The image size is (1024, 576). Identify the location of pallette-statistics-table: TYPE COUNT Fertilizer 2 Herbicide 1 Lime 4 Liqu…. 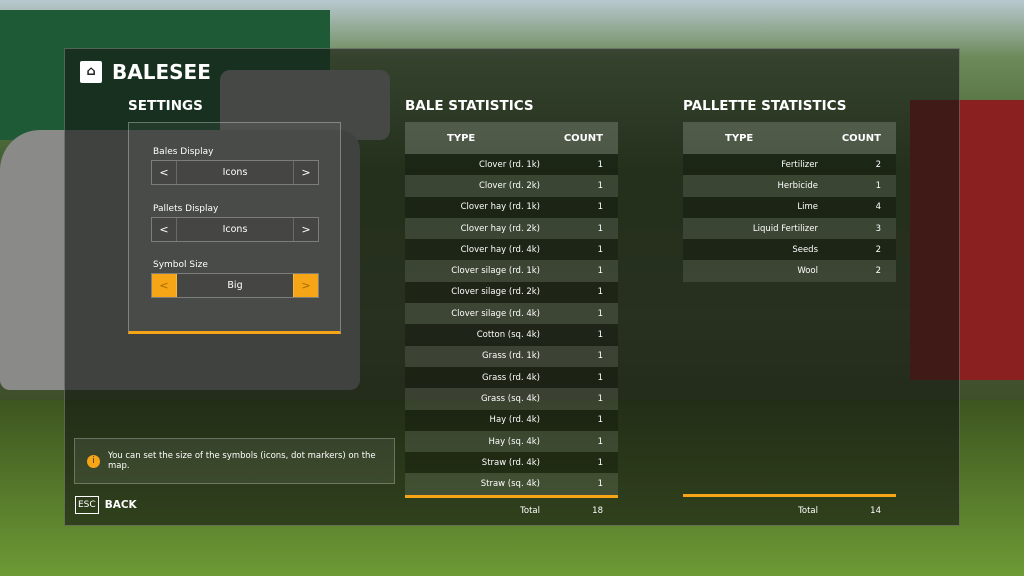
(789, 309).